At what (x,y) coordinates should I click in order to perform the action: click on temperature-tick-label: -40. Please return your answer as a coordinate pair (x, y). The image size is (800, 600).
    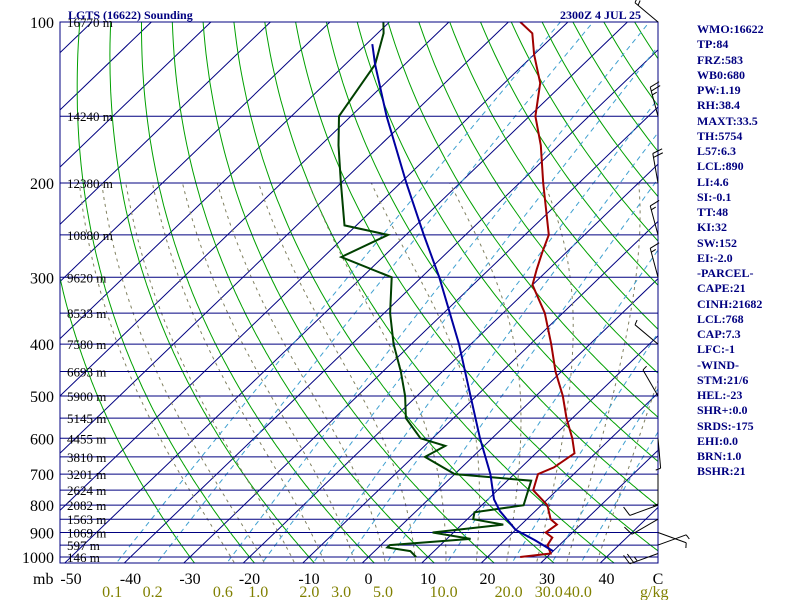
    Looking at the image, I should click on (130, 579).